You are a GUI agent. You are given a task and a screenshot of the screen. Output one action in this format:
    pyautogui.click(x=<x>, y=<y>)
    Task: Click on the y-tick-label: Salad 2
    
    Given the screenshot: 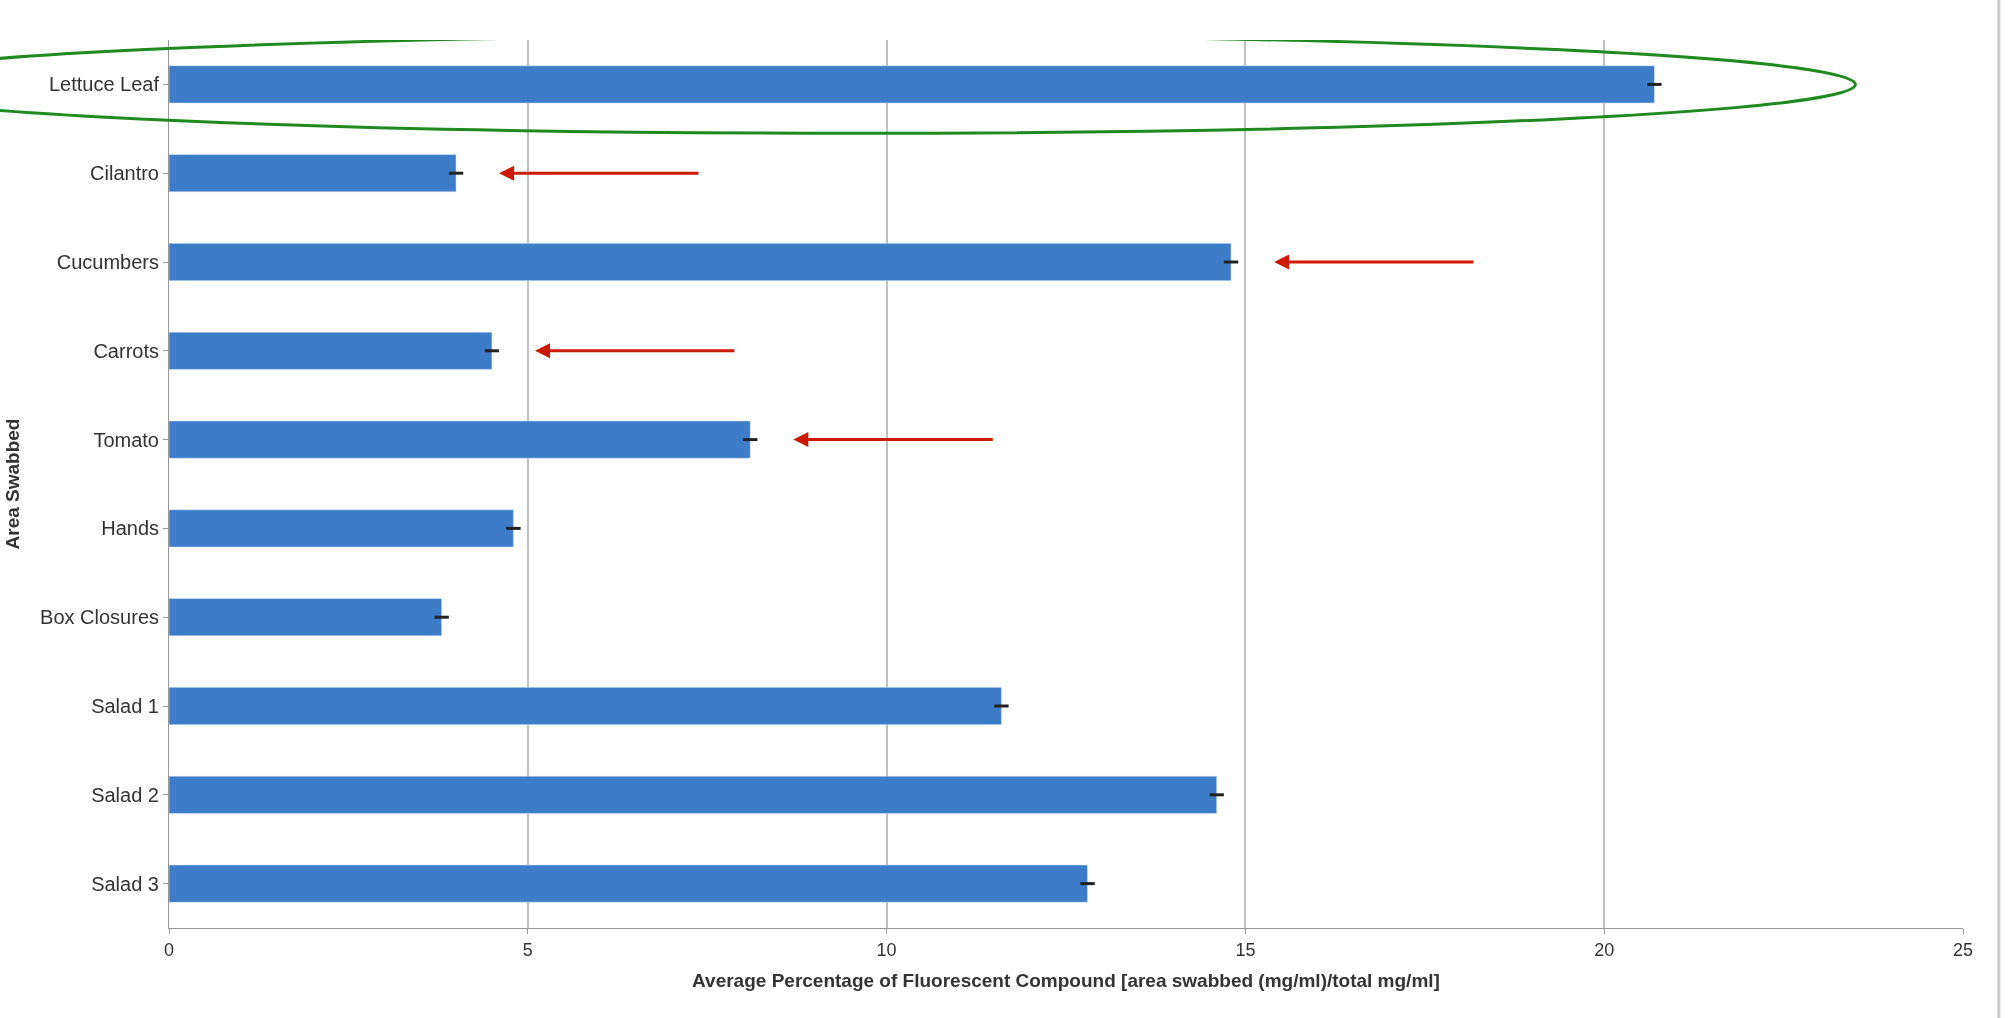 What is the action you would take?
    pyautogui.click(x=125, y=794)
    